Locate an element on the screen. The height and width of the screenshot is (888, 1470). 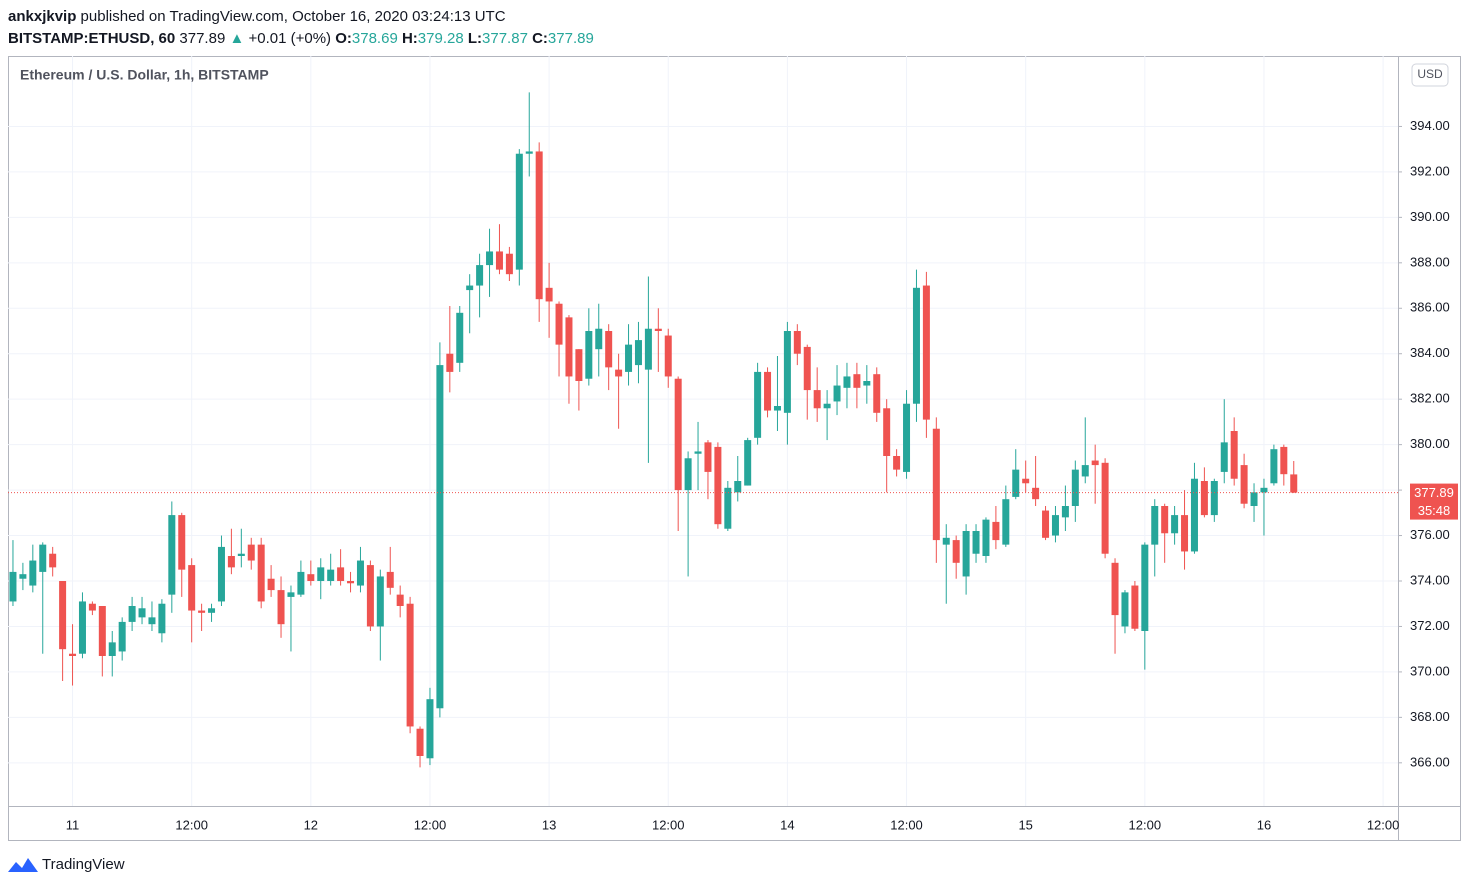
x-tick-label: 12 is located at coordinates (311, 824).